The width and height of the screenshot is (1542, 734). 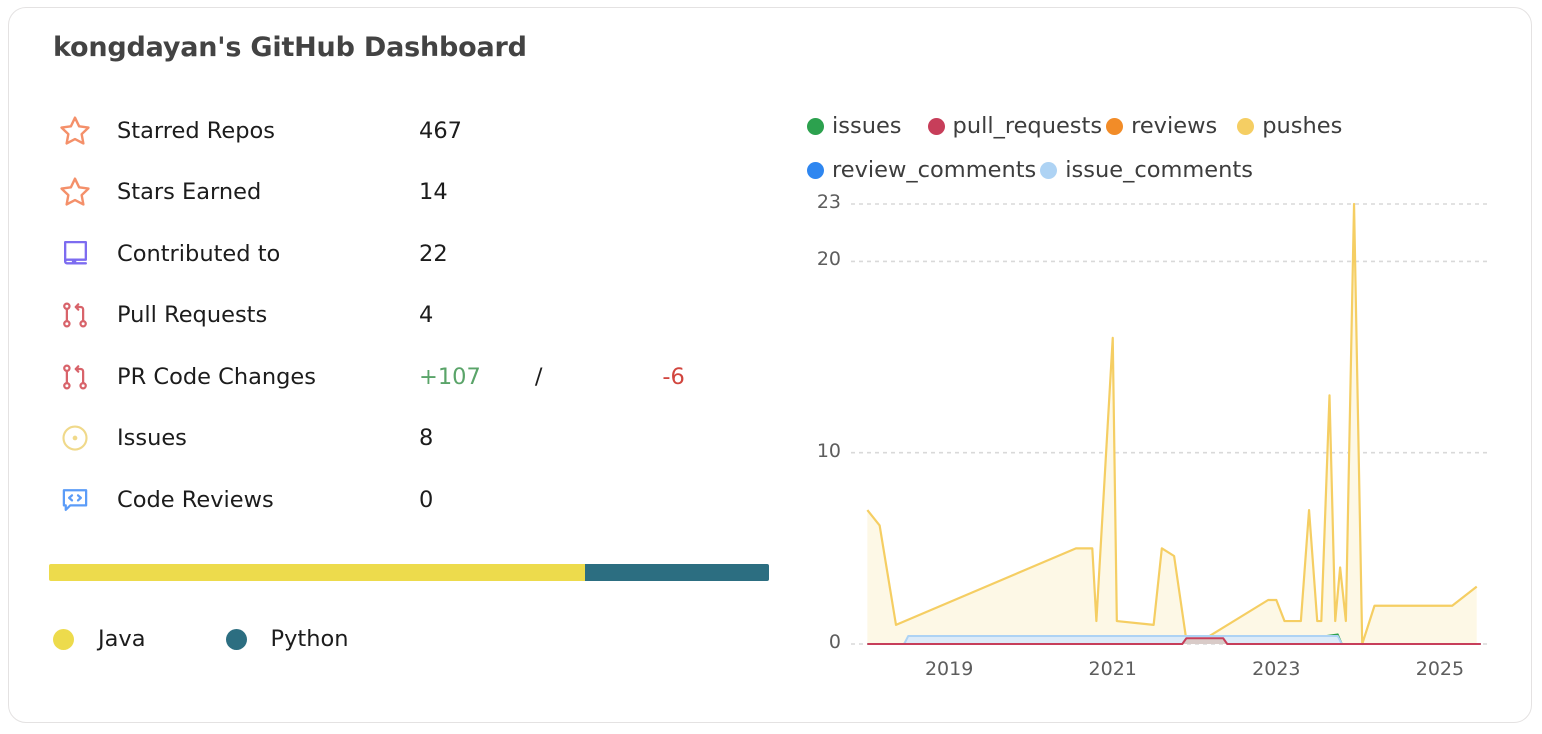 I want to click on legend-entry-issue-comments: issue_comments, so click(x=1148, y=170).